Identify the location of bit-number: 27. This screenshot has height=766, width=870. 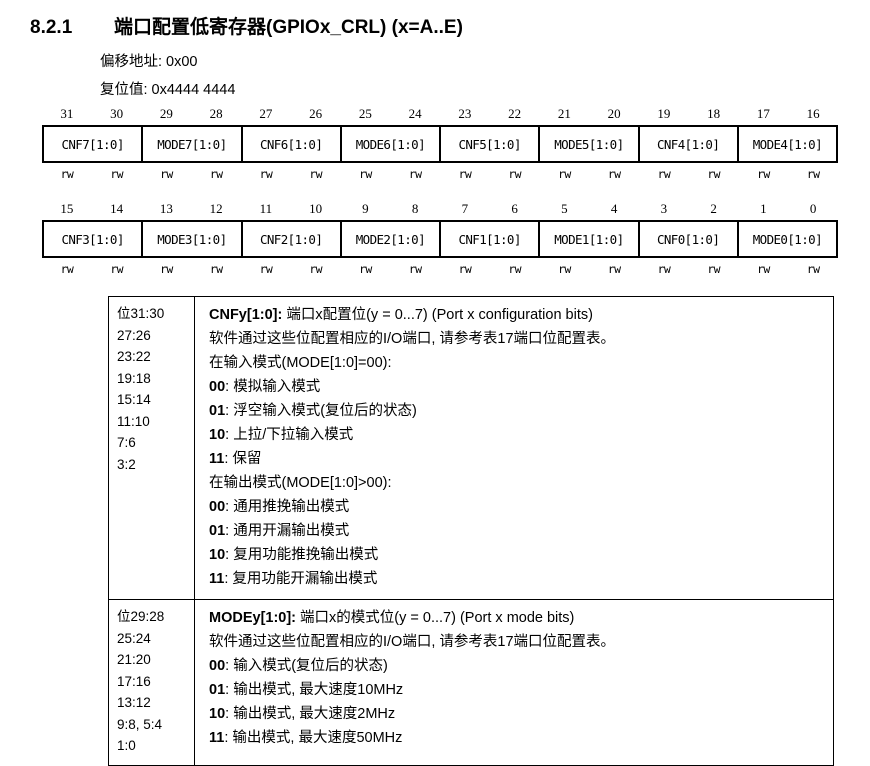
(266, 113).